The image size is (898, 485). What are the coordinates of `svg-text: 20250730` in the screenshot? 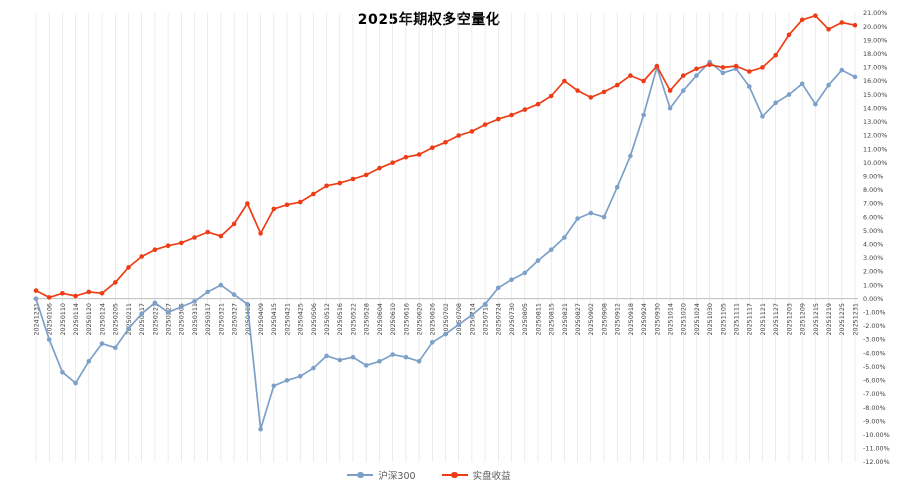 It's located at (512, 319).